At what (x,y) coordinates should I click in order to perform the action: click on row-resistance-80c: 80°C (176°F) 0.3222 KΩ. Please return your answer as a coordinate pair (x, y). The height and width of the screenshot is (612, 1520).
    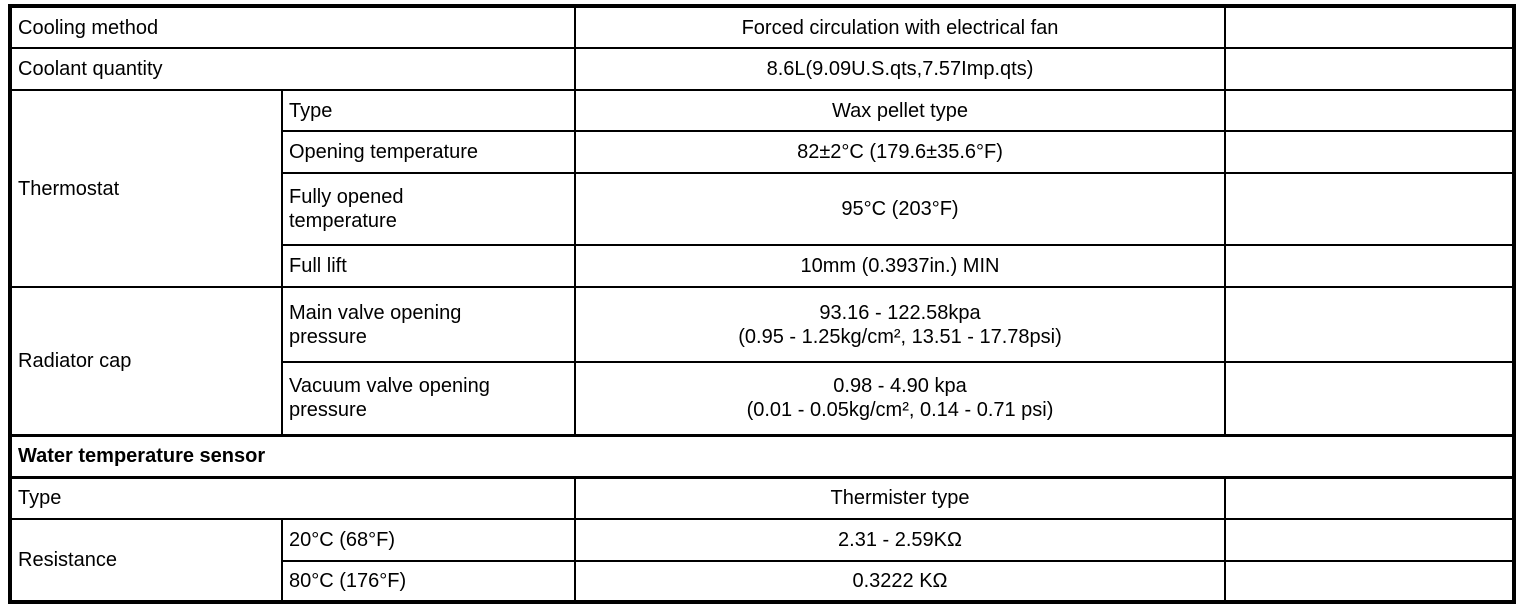
    Looking at the image, I should click on (762, 581).